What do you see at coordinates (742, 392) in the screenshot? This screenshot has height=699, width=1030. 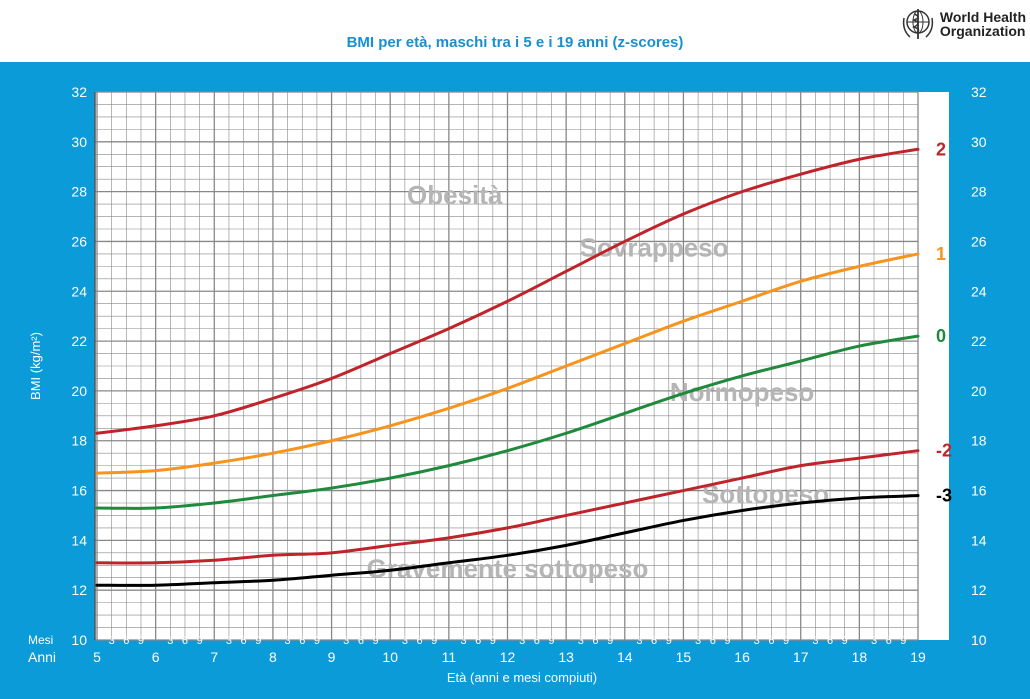 I see `zone-label: Normopeso` at bounding box center [742, 392].